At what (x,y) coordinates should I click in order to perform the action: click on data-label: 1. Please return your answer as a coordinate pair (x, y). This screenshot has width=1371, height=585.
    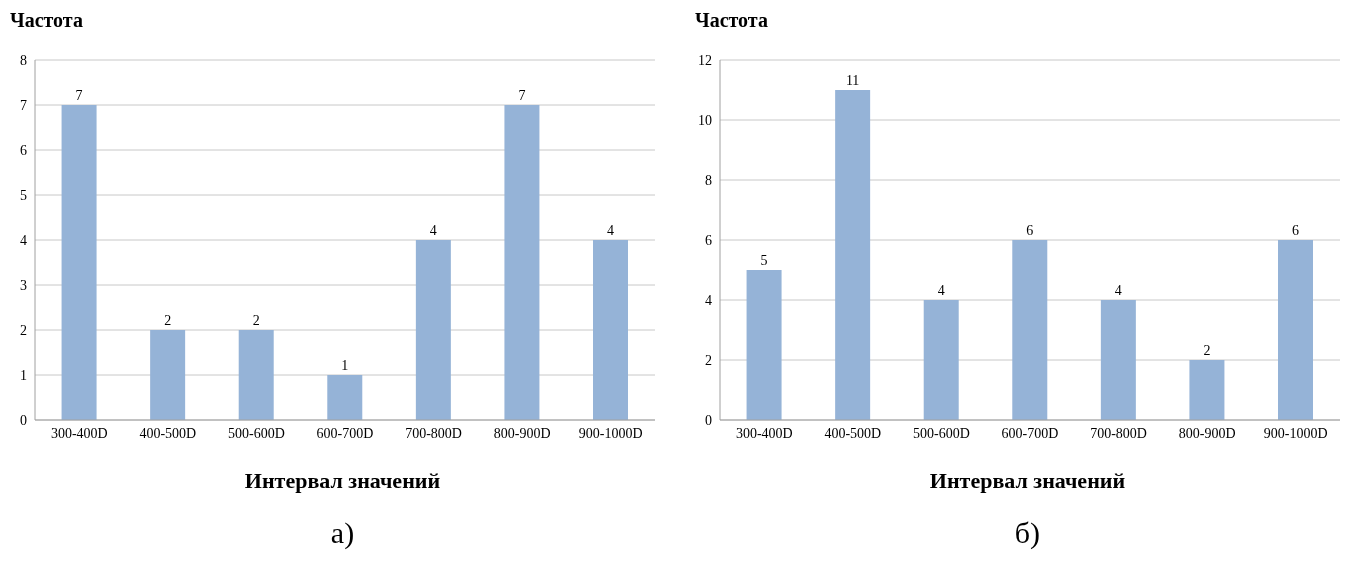
    Looking at the image, I should click on (345, 365).